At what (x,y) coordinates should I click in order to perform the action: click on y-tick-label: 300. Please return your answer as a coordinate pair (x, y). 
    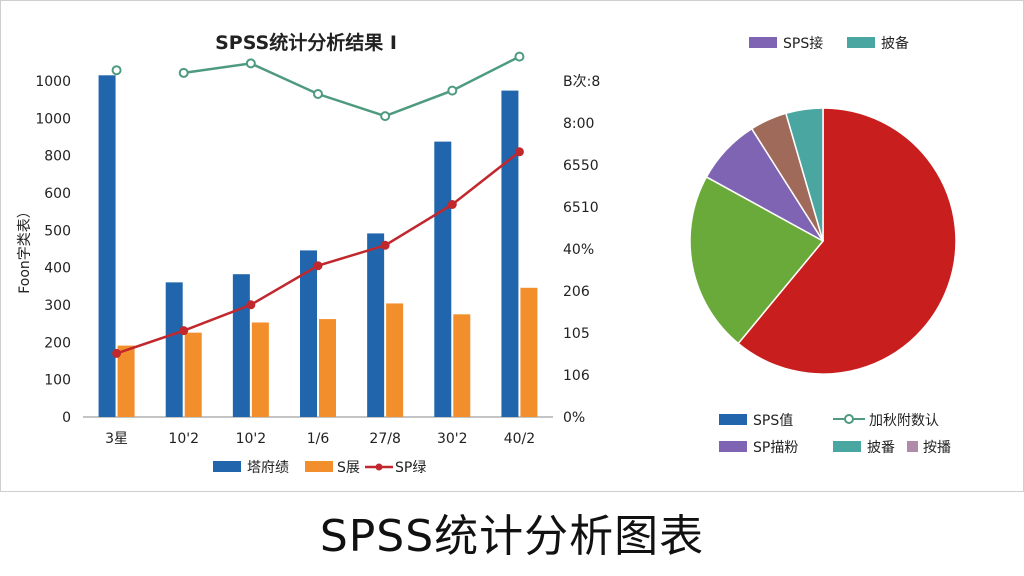
    Looking at the image, I should click on (57, 306).